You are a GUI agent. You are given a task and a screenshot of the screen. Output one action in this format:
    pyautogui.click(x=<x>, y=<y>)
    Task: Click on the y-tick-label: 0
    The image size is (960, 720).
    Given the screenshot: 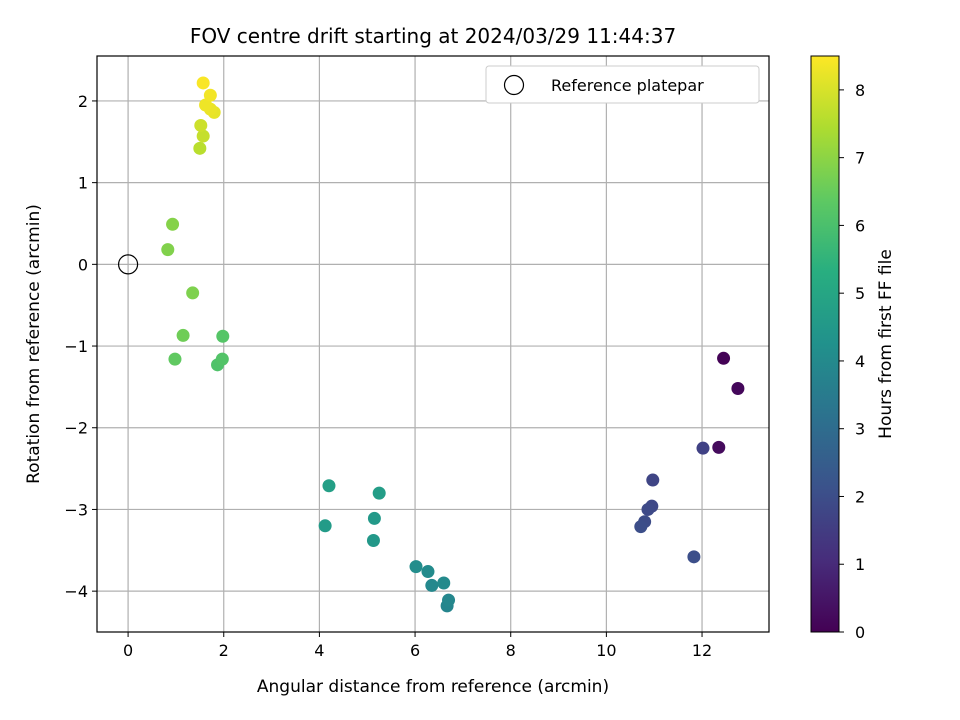 What is the action you would take?
    pyautogui.click(x=83, y=264)
    